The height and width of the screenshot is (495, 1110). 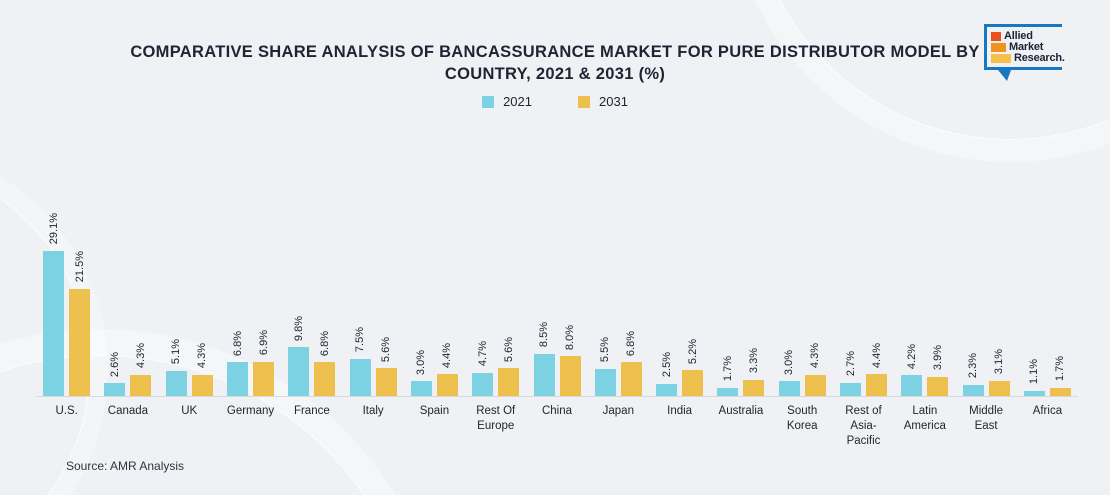 I want to click on bar-group-9: 5.5% 6.8%, so click(x=618, y=273).